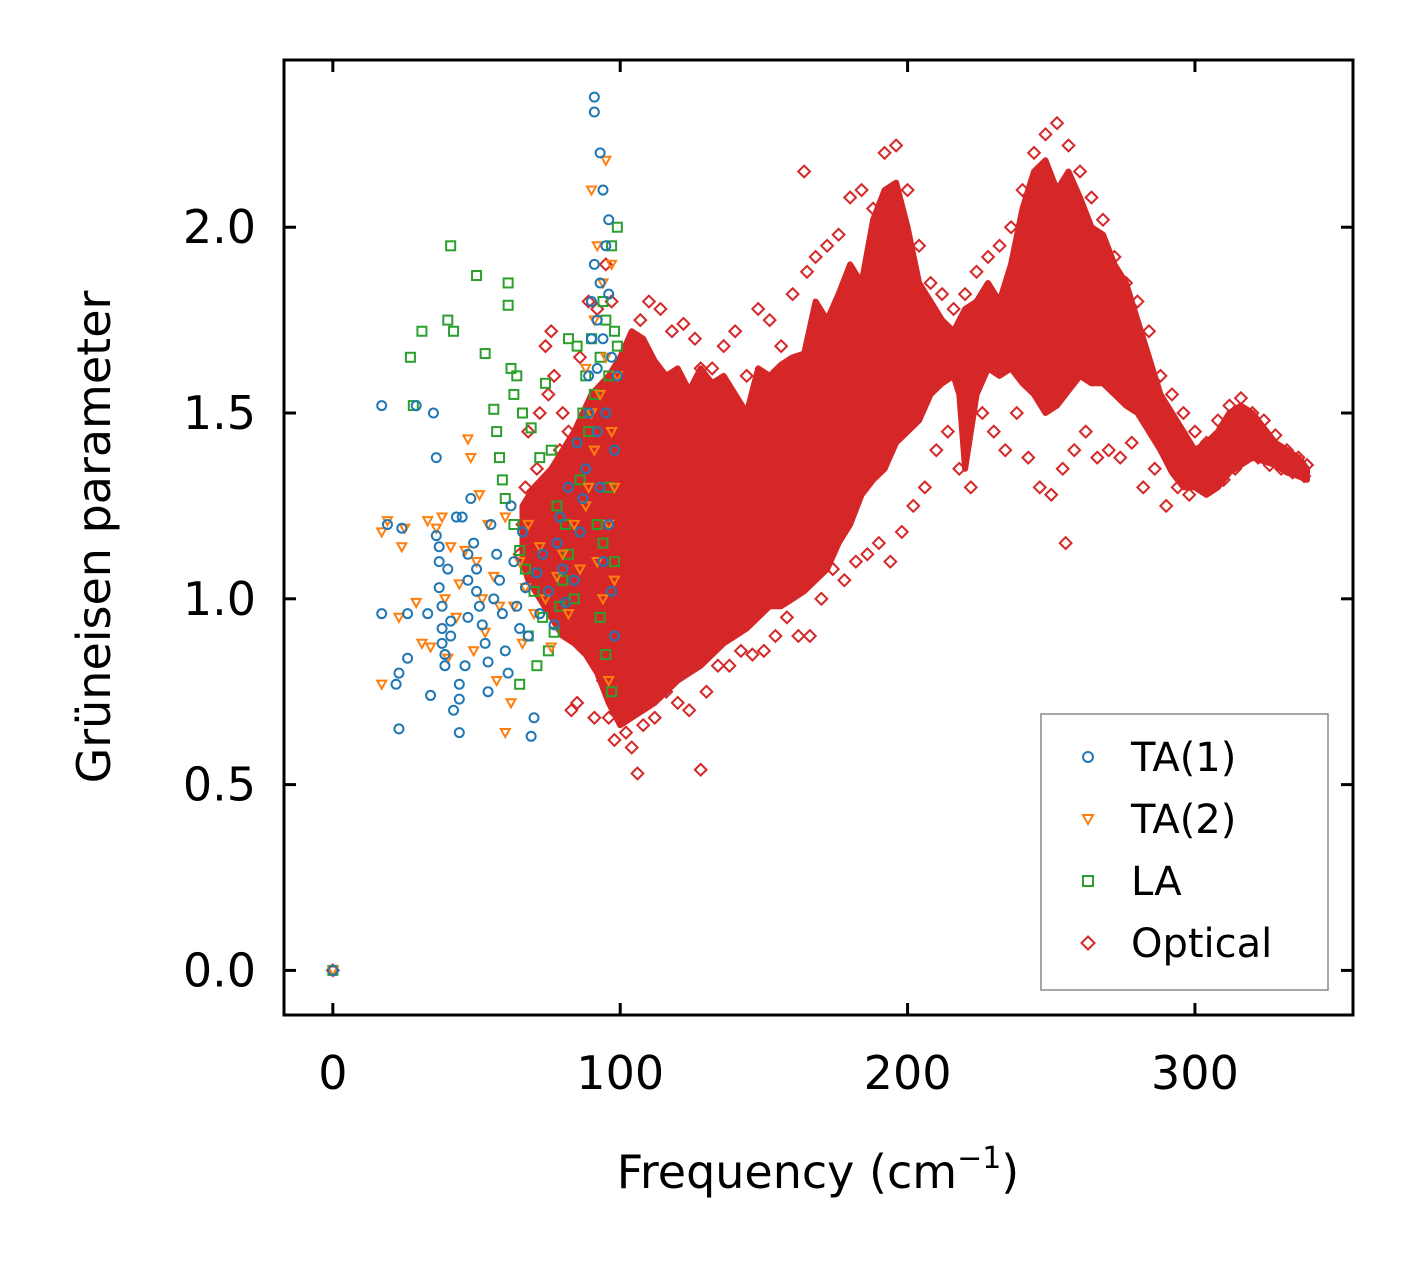 Image resolution: width=1413 pixels, height=1264 pixels. Describe the element at coordinates (1010, 1172) in the screenshot. I see `x-axis-label-close: )` at that location.